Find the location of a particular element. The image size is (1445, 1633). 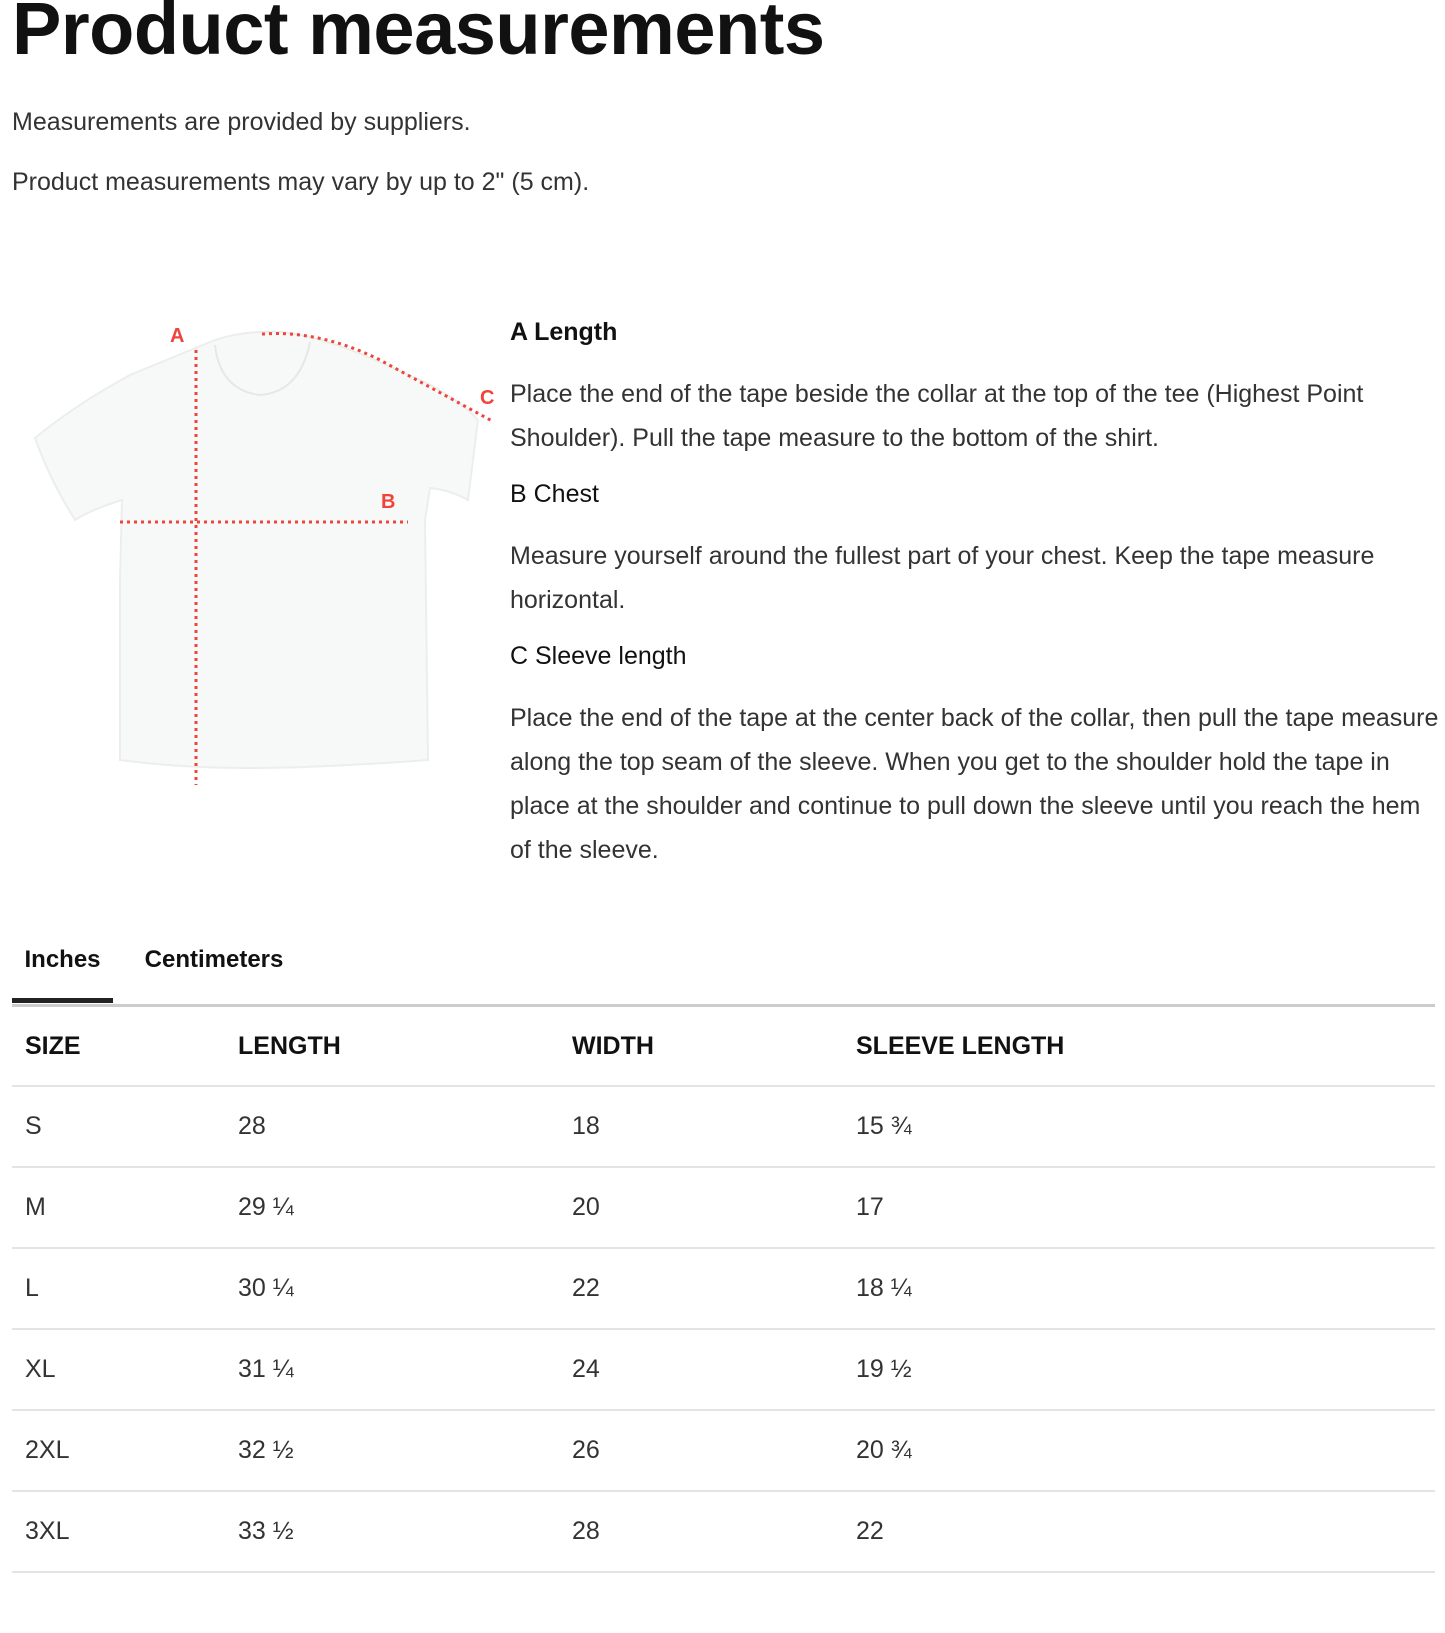

cell-length: 29 ¼ is located at coordinates (392, 1207).